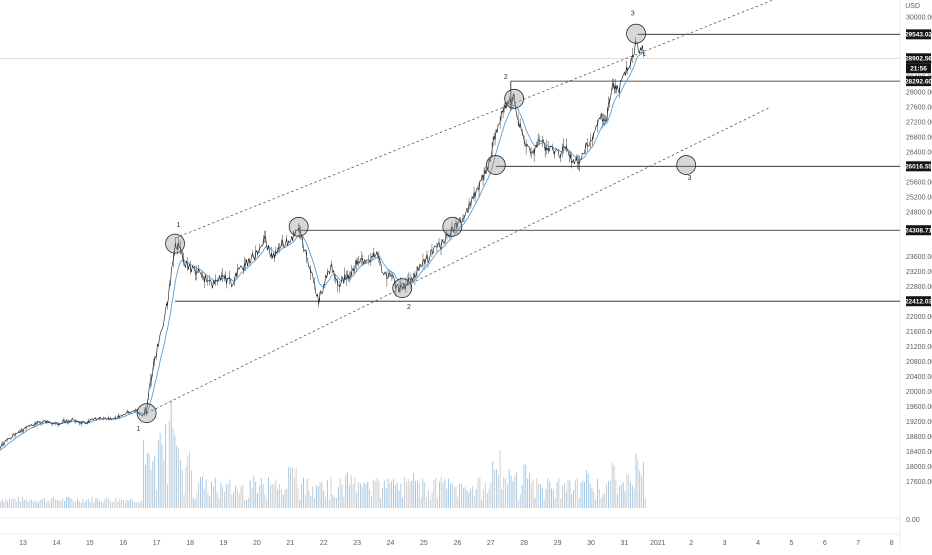  I want to click on x-tick-label: 2, so click(691, 543).